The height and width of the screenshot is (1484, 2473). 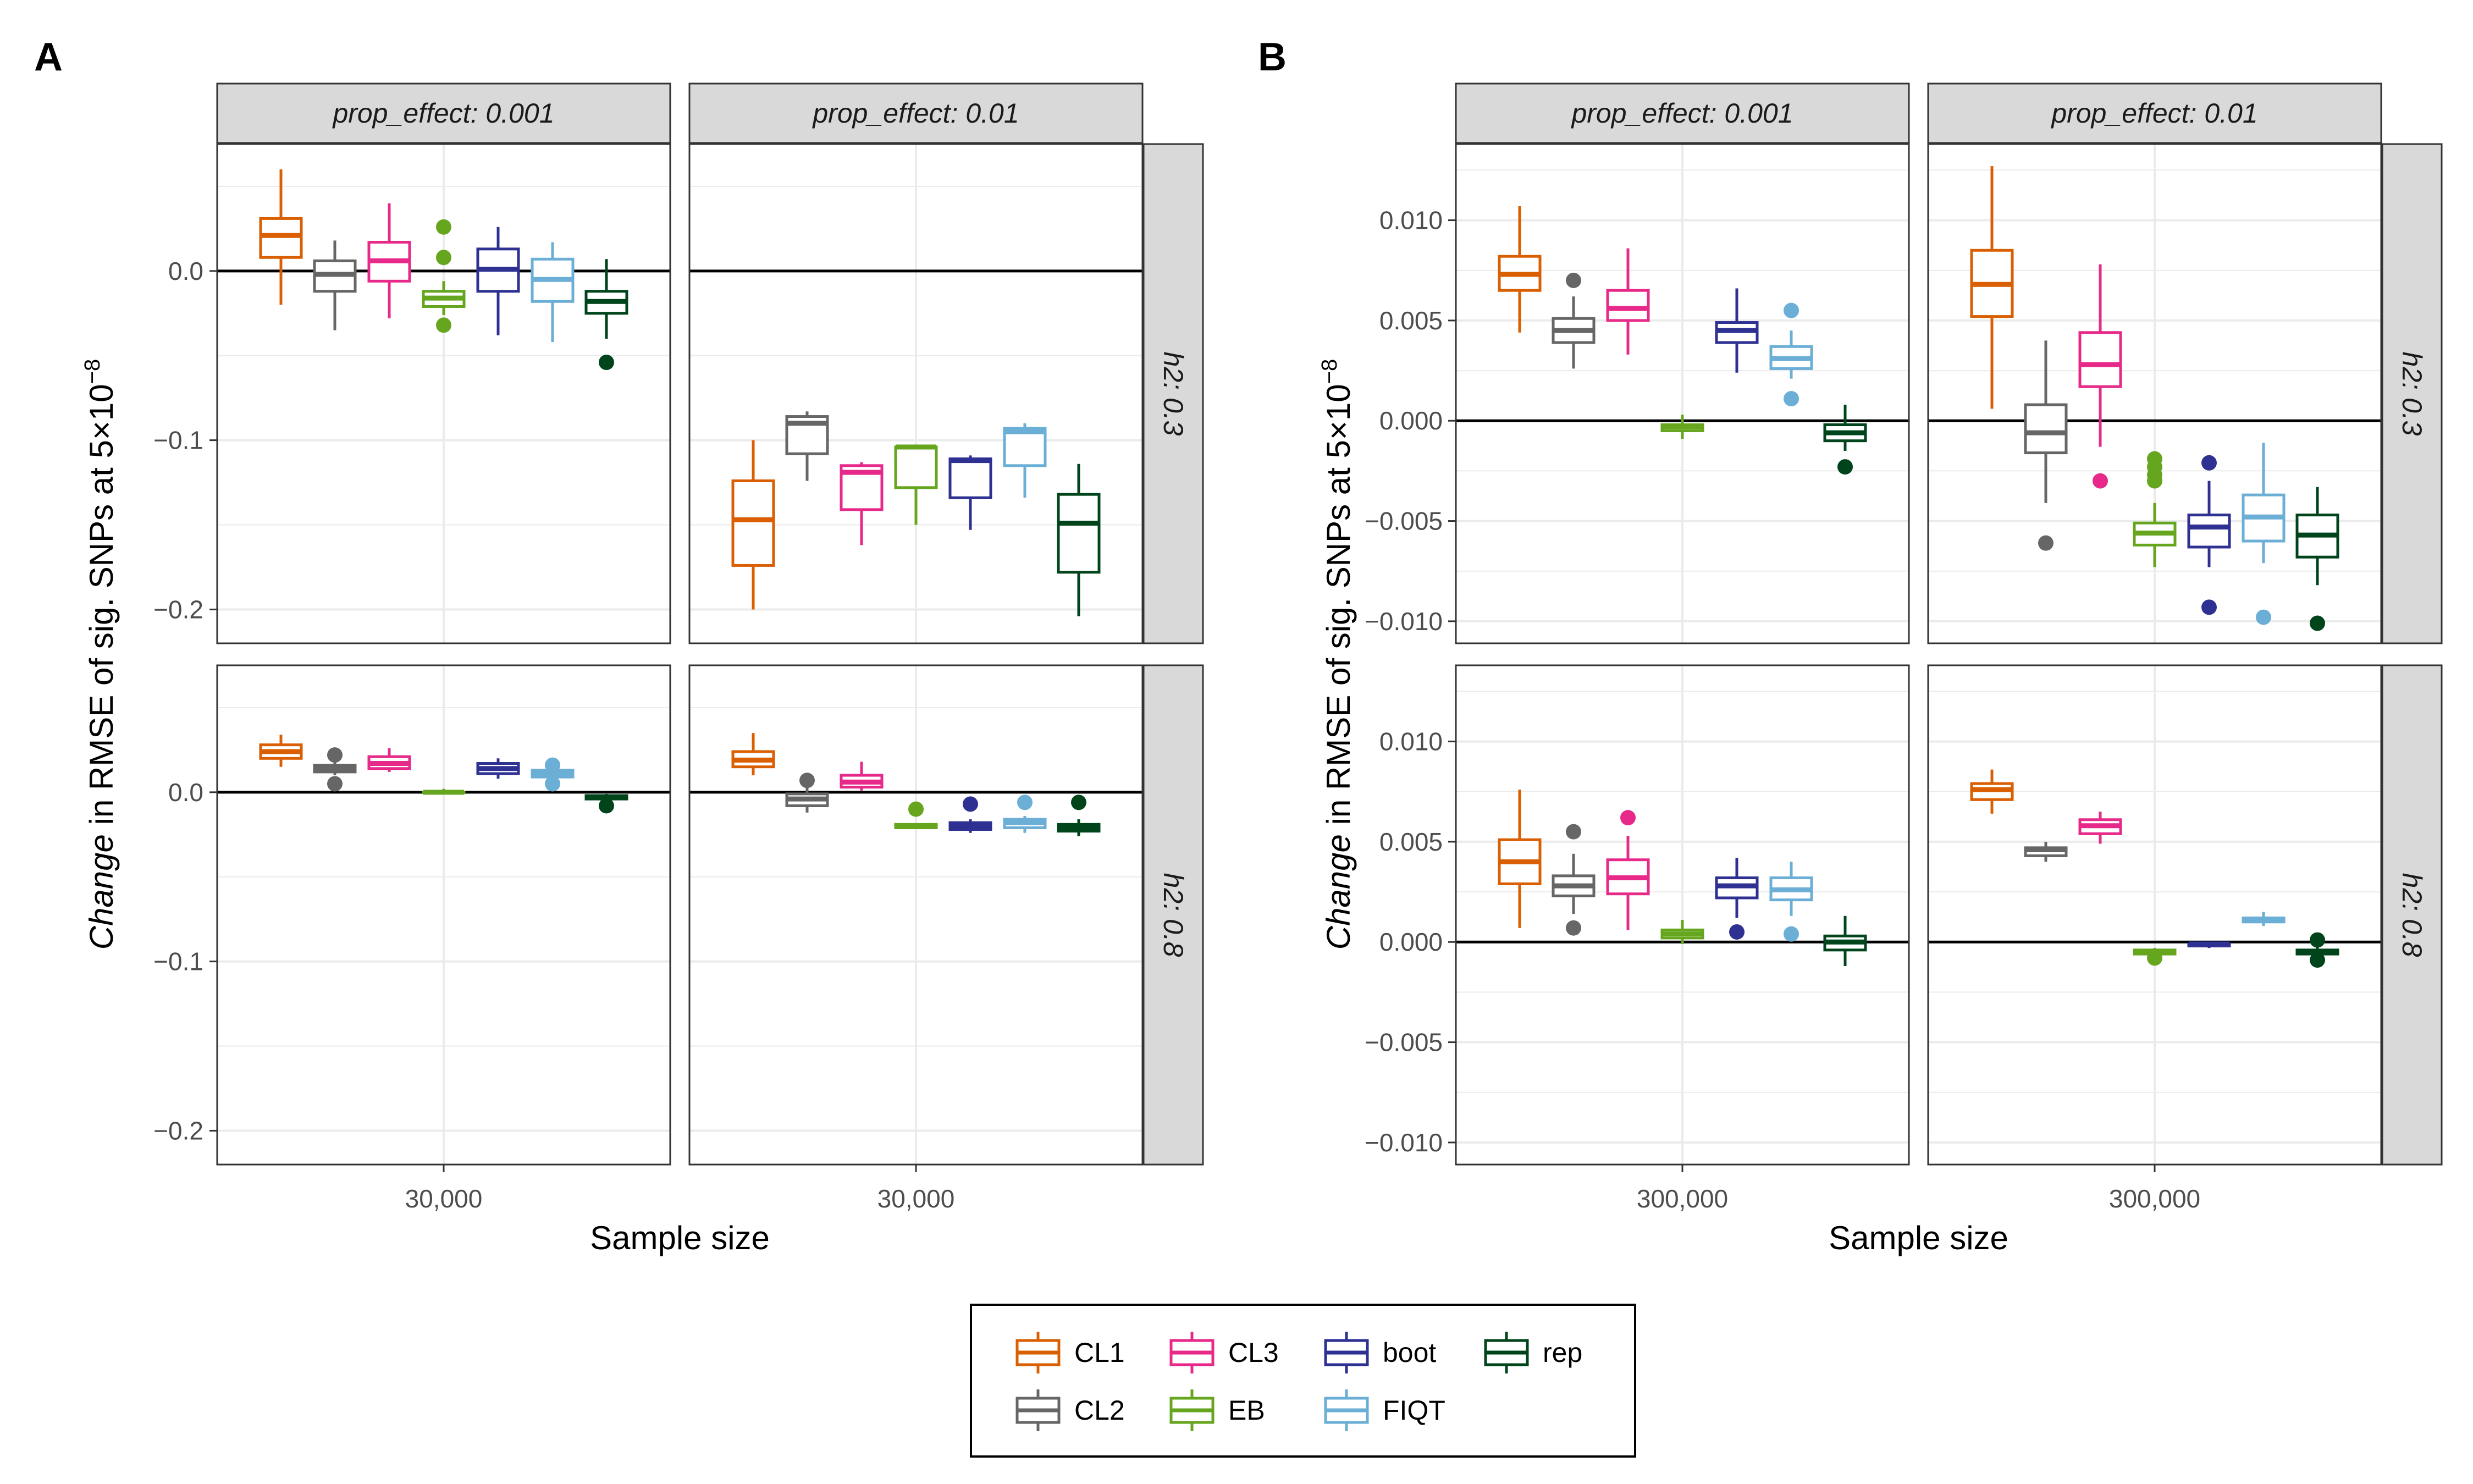 I want to click on legend: CL1CL2CL3EBbootFIQTrep, so click(x=1303, y=1381).